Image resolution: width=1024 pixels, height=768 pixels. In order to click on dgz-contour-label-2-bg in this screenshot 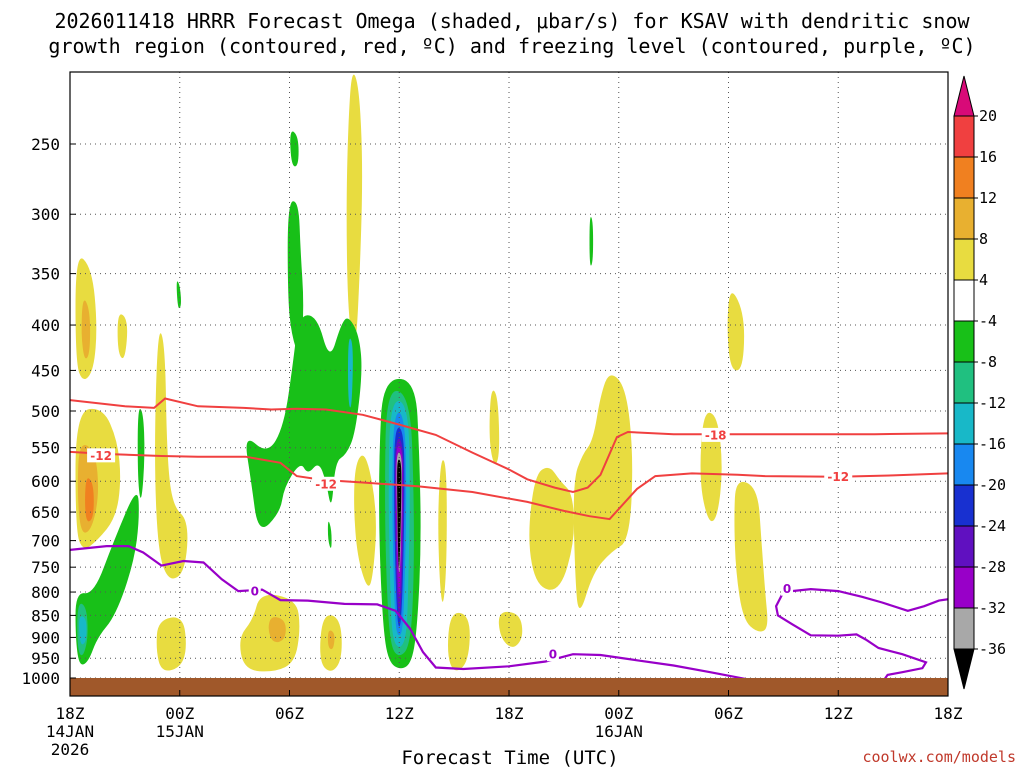, I will do `click(101, 455)`.